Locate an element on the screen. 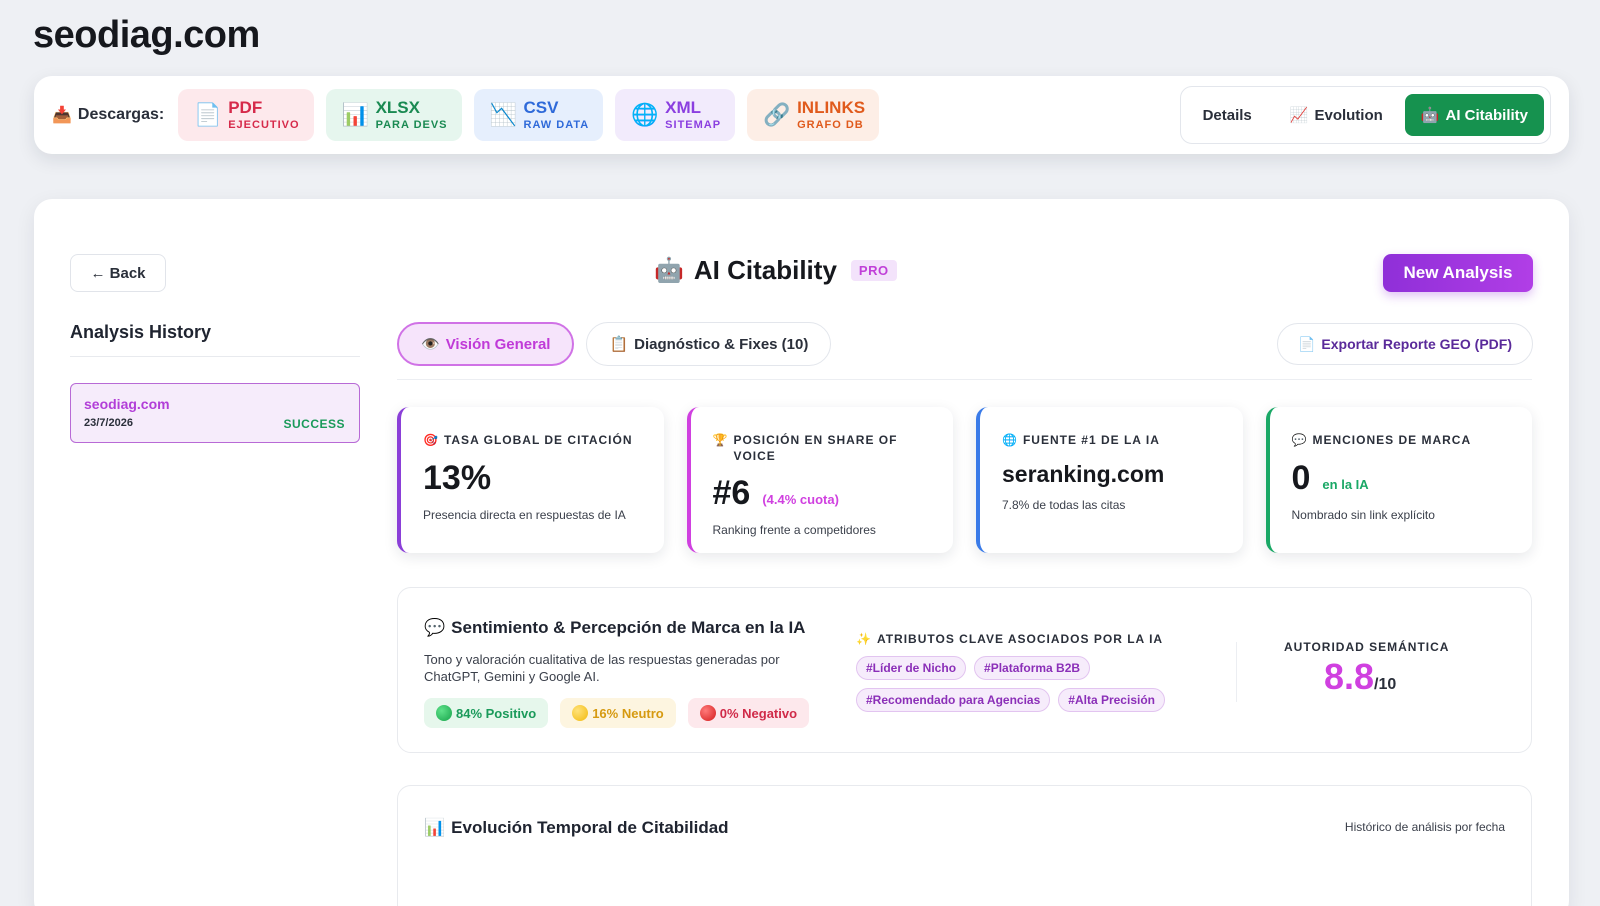 This screenshot has height=906, width=1600. tab-evolution: 📈 Evolution is located at coordinates (1336, 115).